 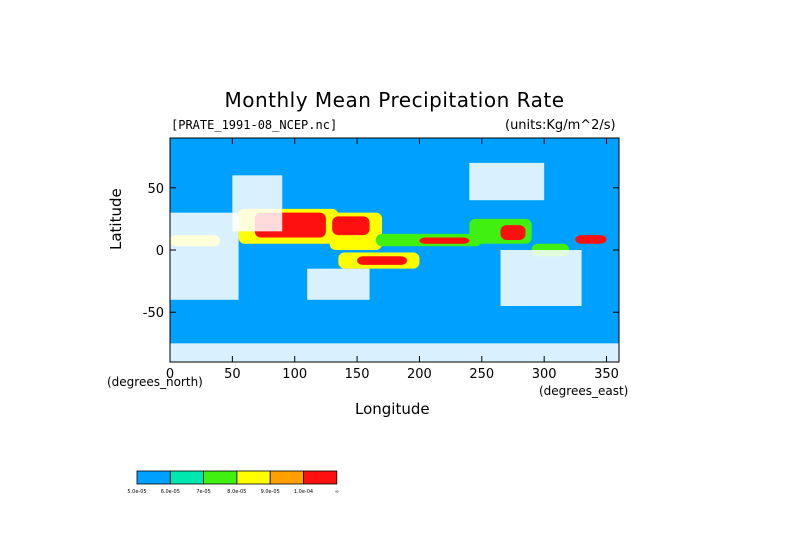 I want to click on x-tick-label: 350, so click(x=606, y=374).